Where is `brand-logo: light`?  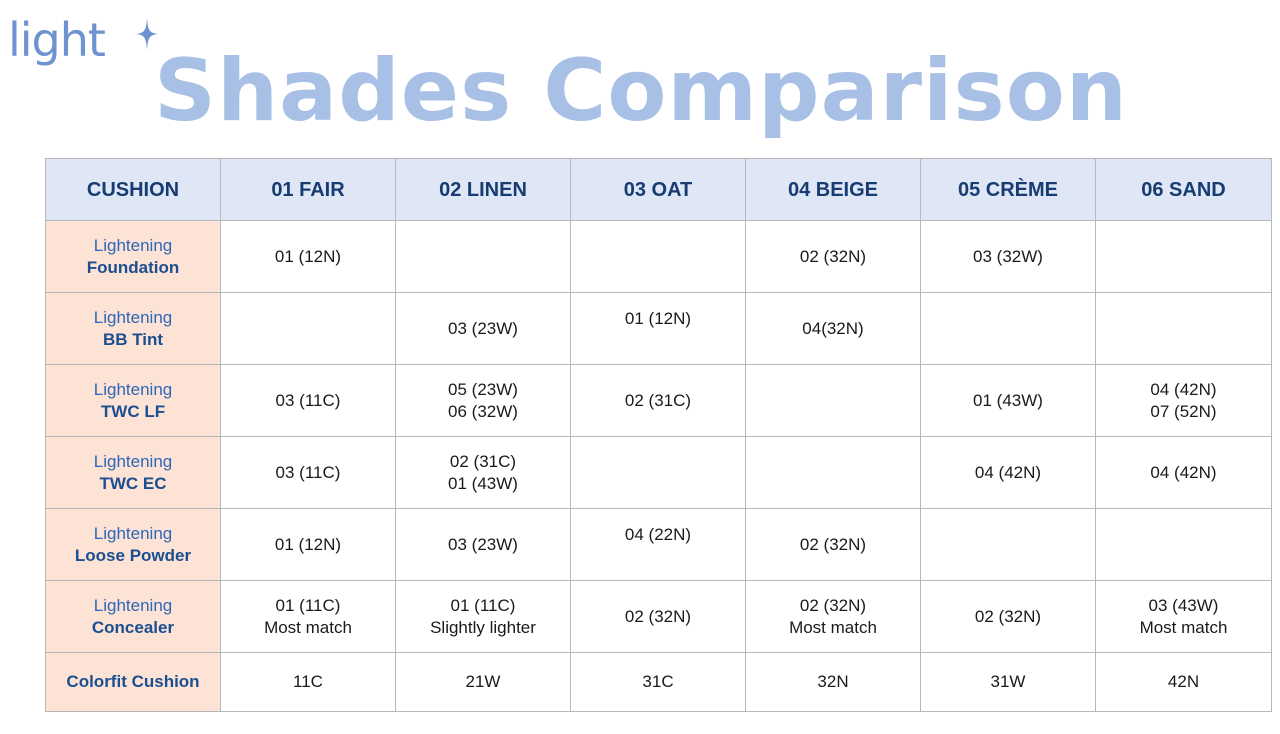
brand-logo: light is located at coordinates (57, 40).